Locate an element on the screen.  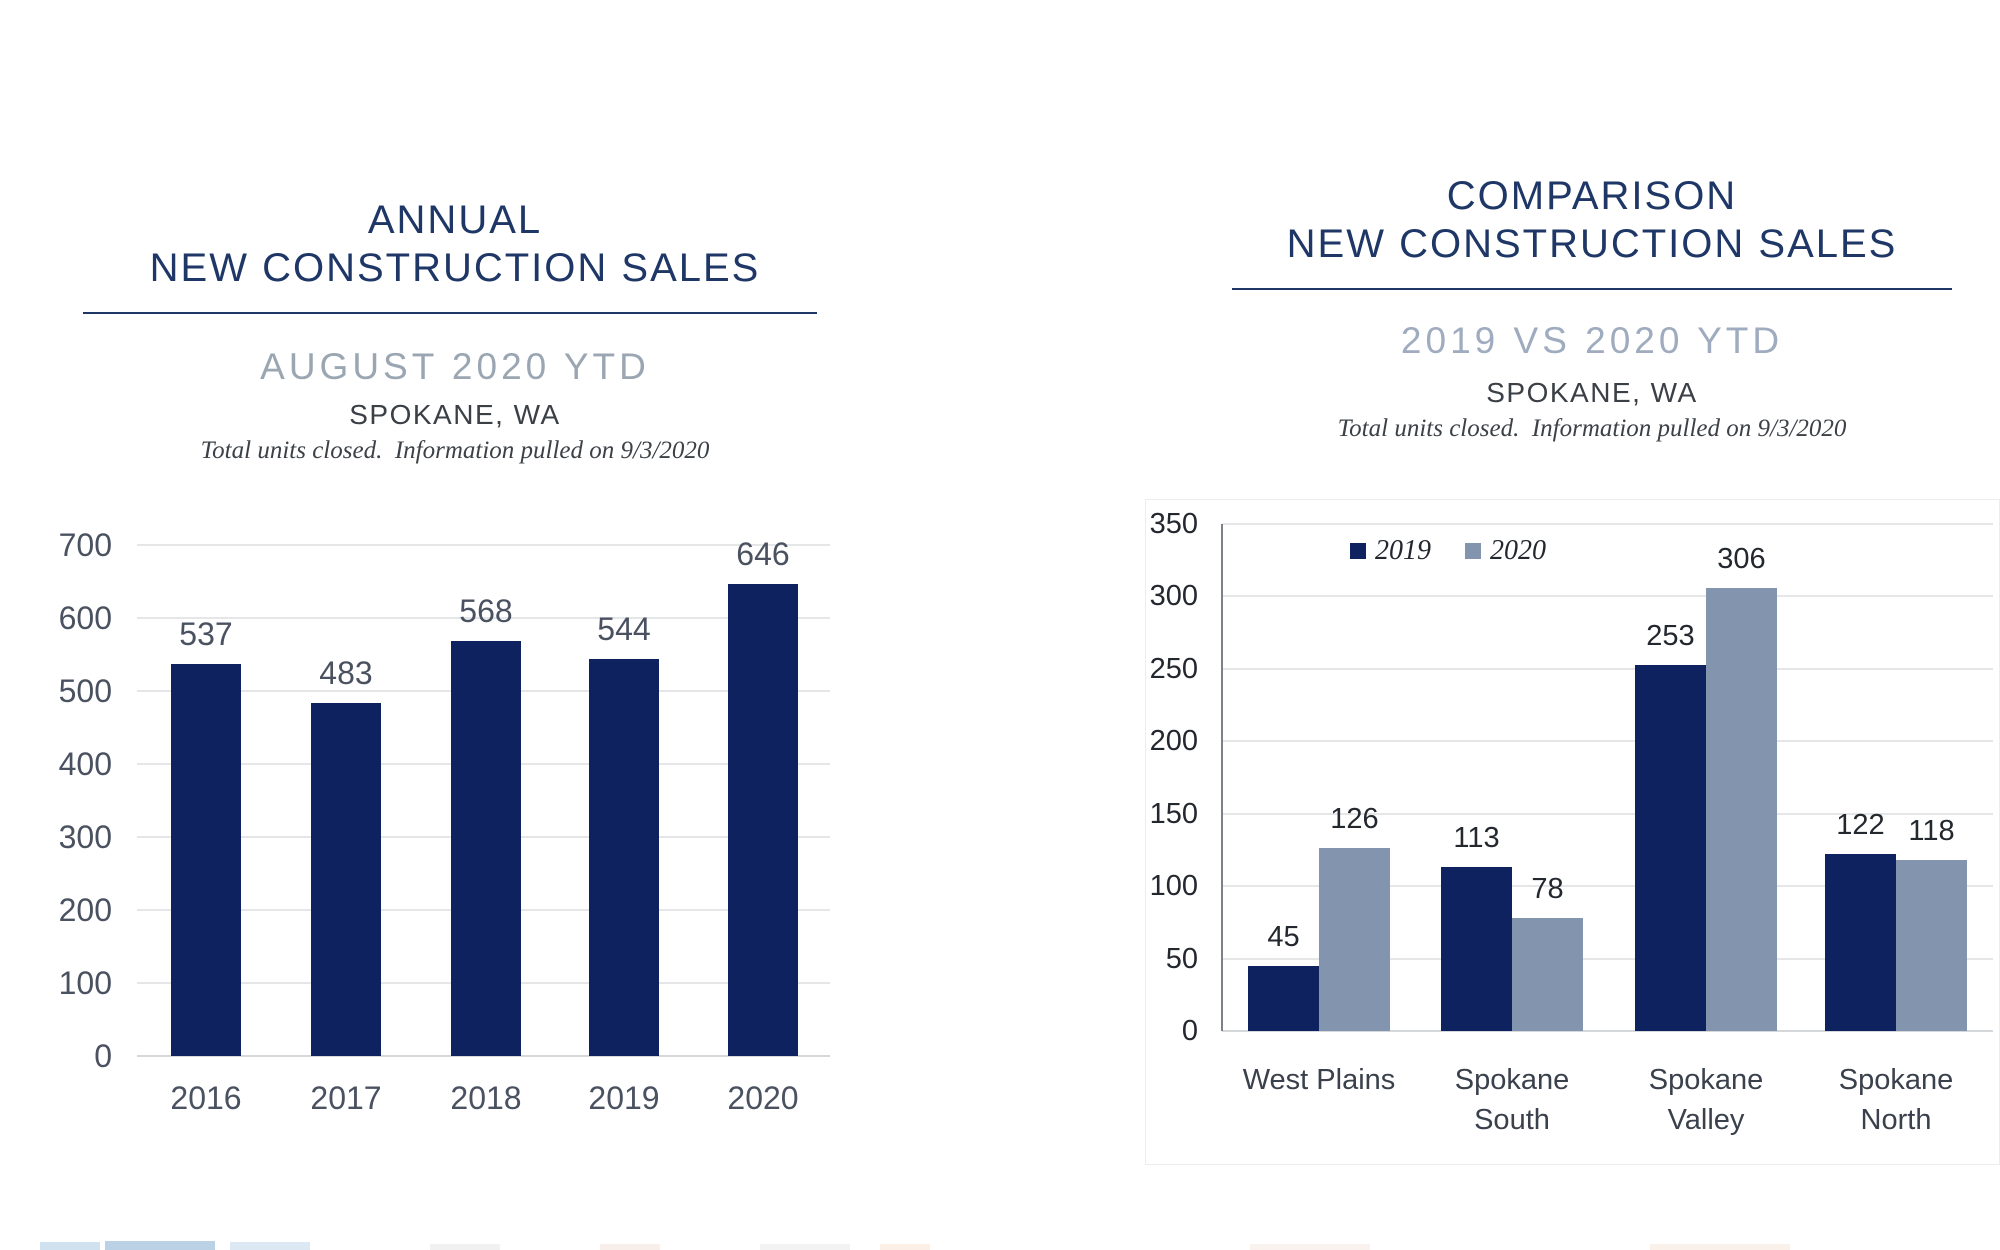
legend-swatch-2020 is located at coordinates (1473, 551).